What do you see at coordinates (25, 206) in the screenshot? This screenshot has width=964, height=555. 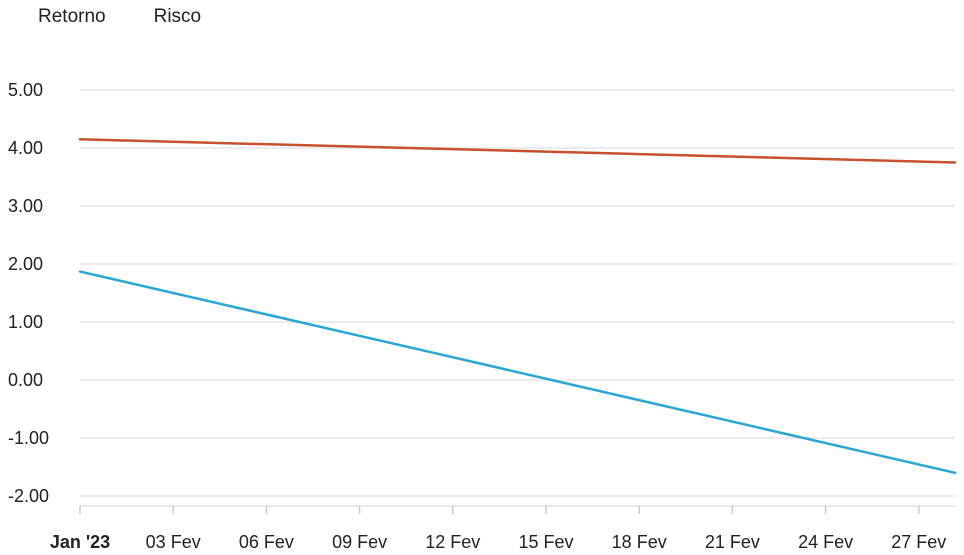 I see `y-tick-label: 3.00` at bounding box center [25, 206].